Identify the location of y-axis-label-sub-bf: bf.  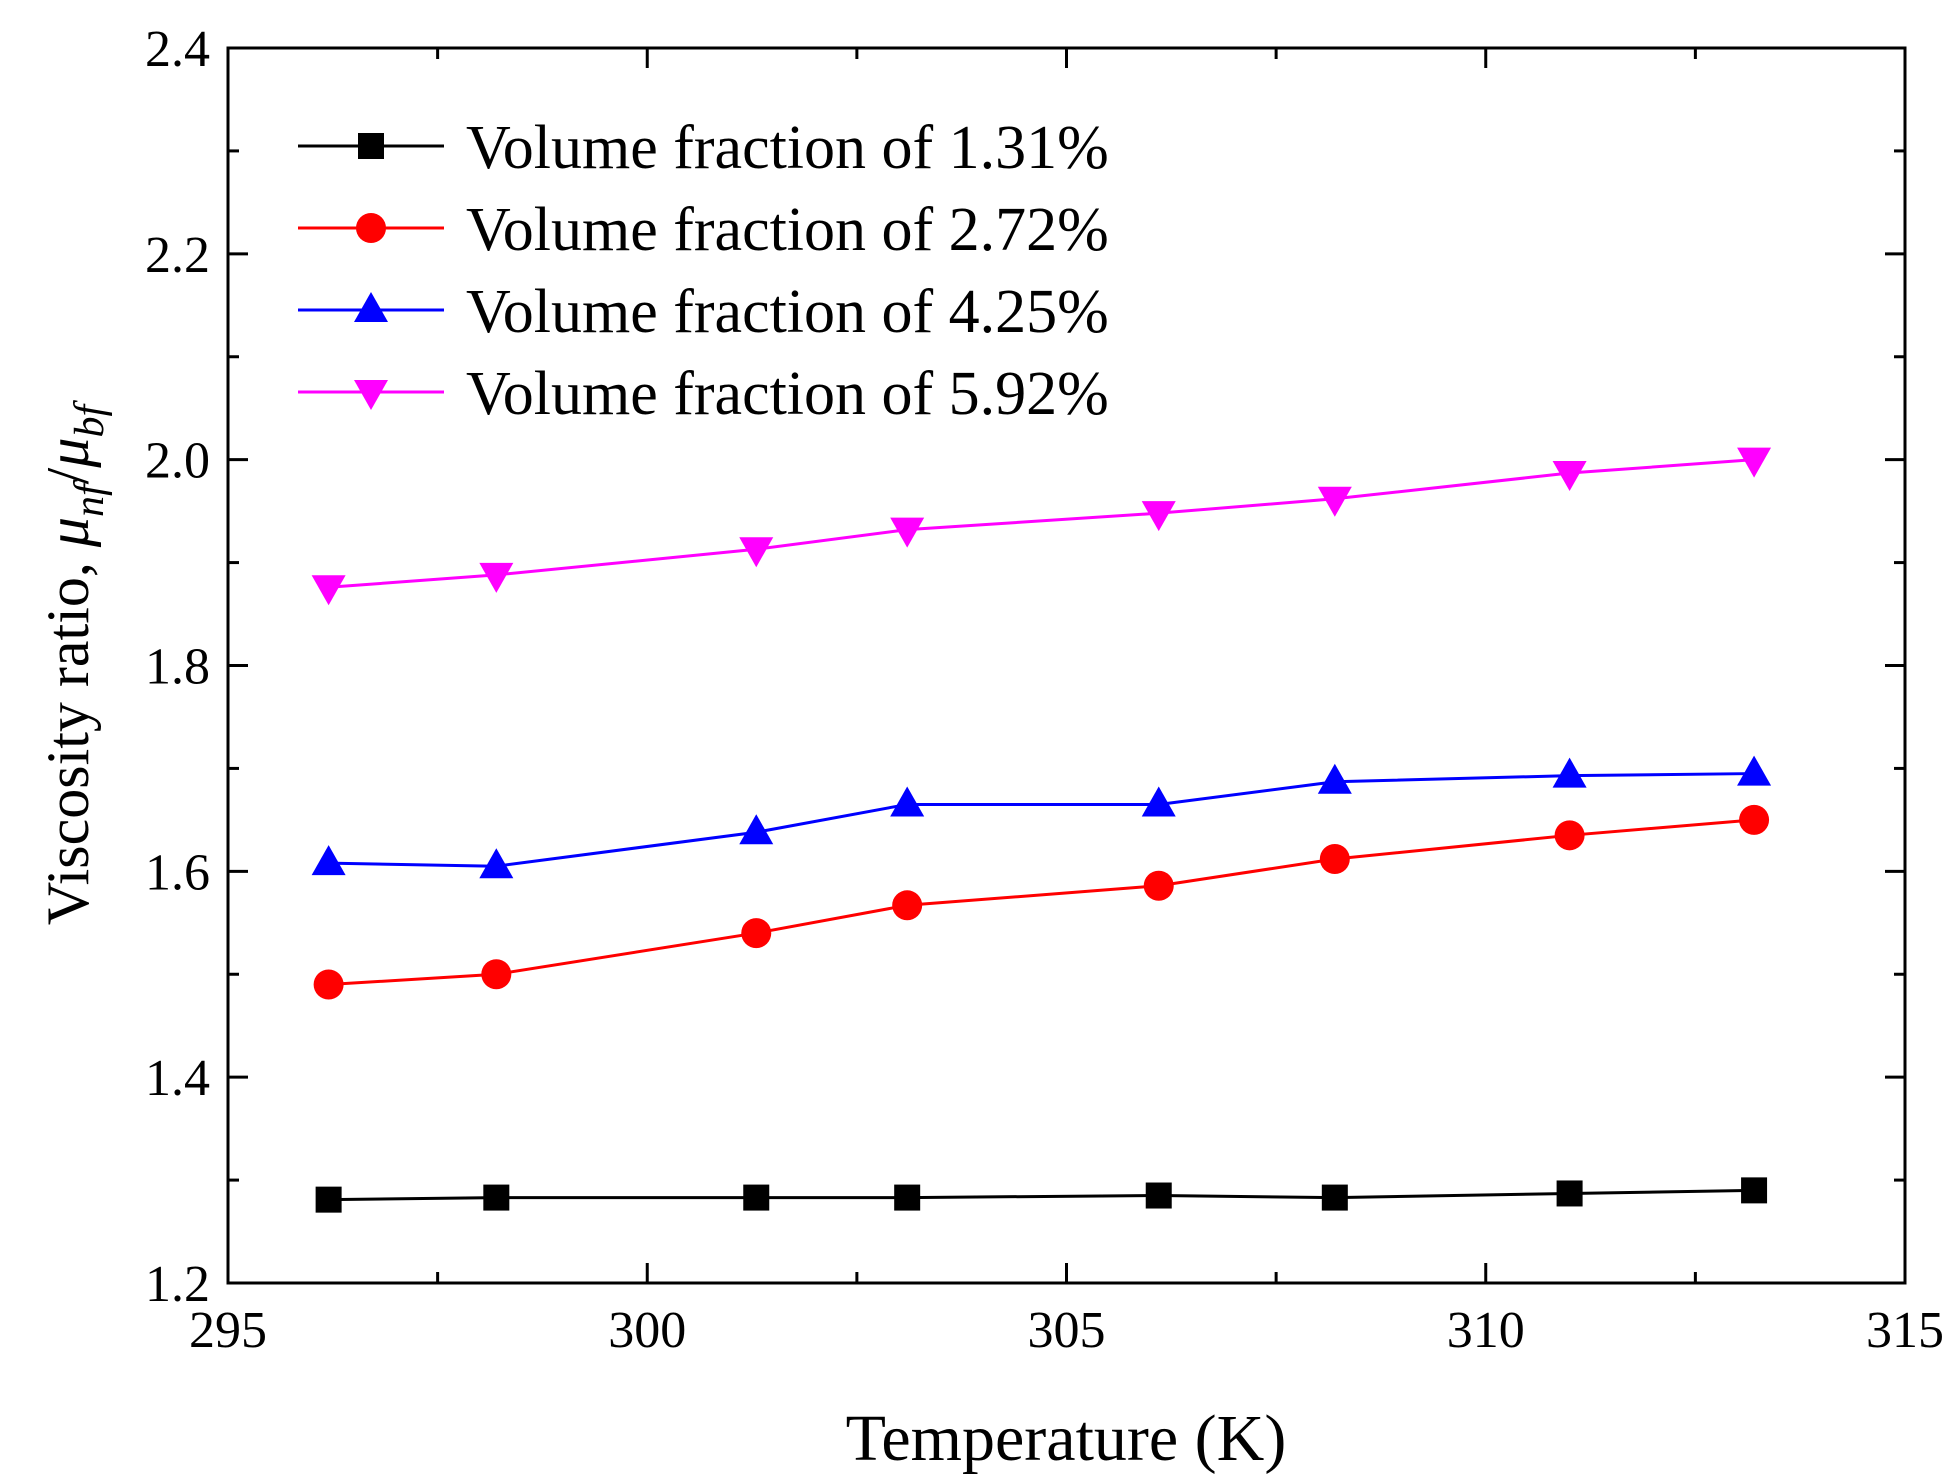
(90, 419).